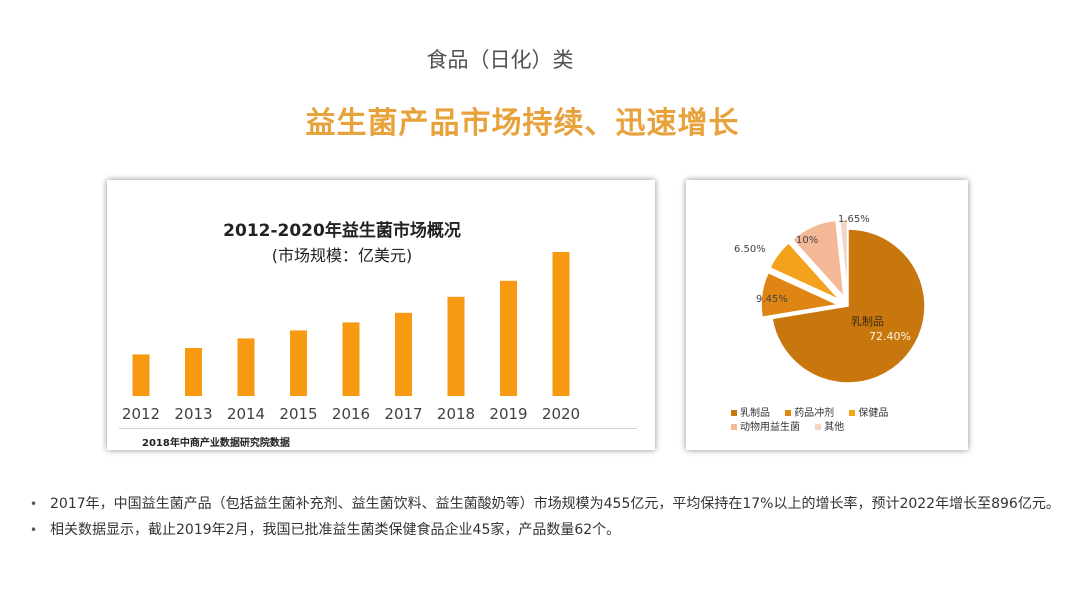  Describe the element at coordinates (846, 411) in the screenshot. I see `legend-row-1: 乳制品 药品冲剂 保健品` at that location.